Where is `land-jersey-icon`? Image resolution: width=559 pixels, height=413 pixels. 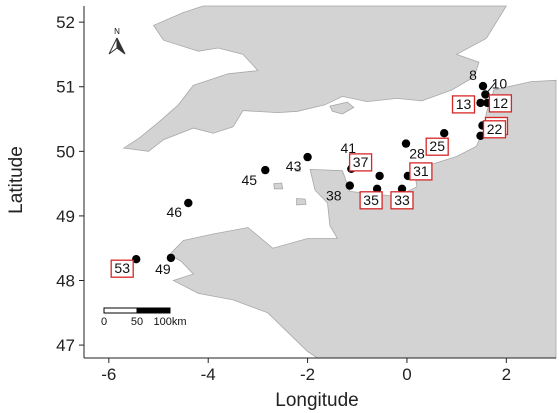 land-jersey-icon is located at coordinates (301, 202).